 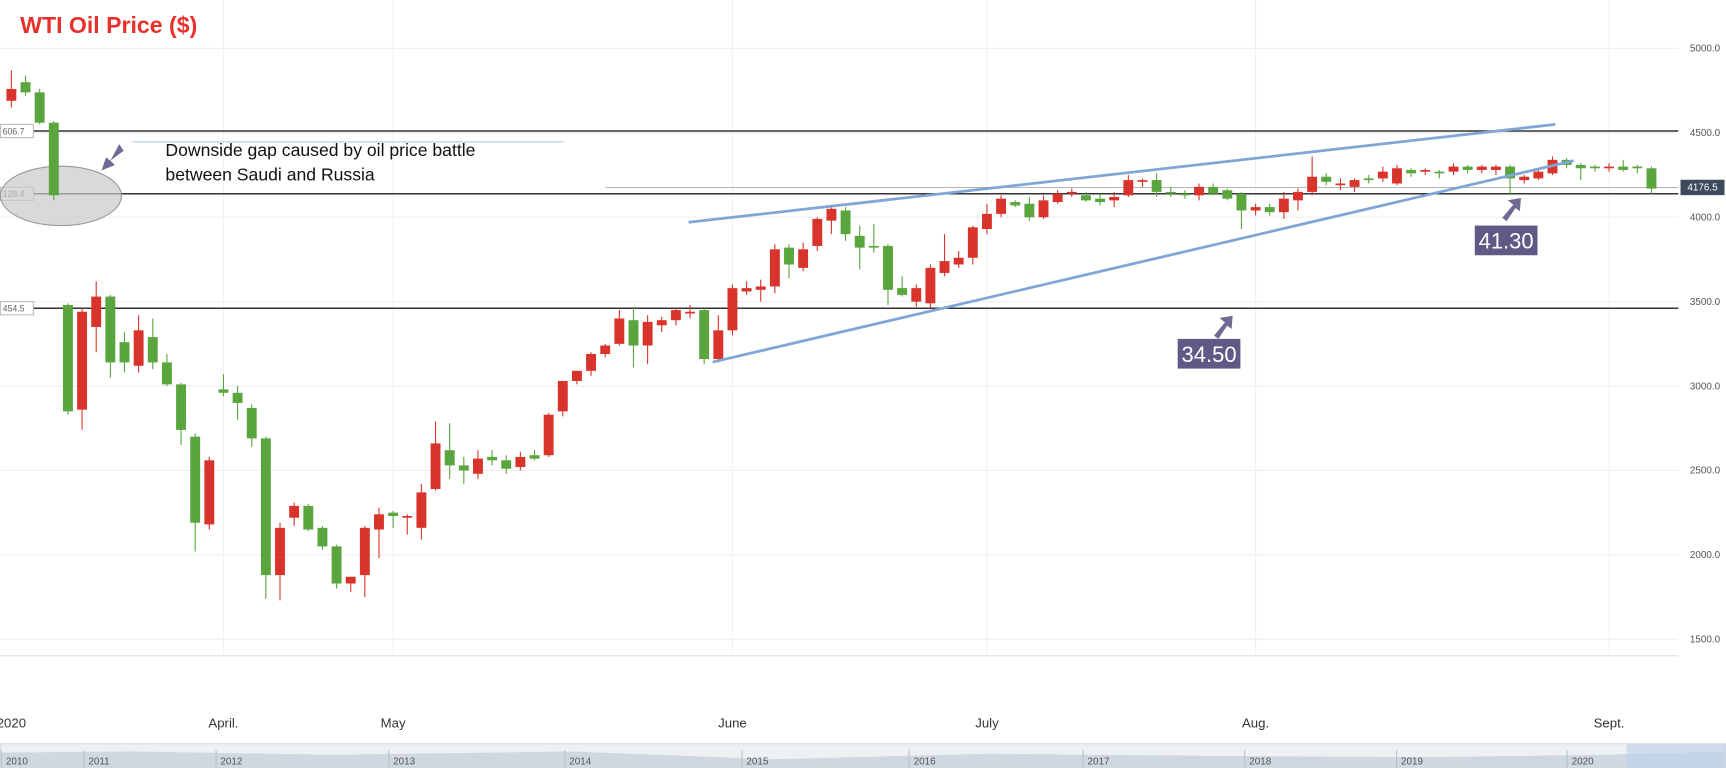 What do you see at coordinates (732, 722) in the screenshot?
I see `x-tick-label: June` at bounding box center [732, 722].